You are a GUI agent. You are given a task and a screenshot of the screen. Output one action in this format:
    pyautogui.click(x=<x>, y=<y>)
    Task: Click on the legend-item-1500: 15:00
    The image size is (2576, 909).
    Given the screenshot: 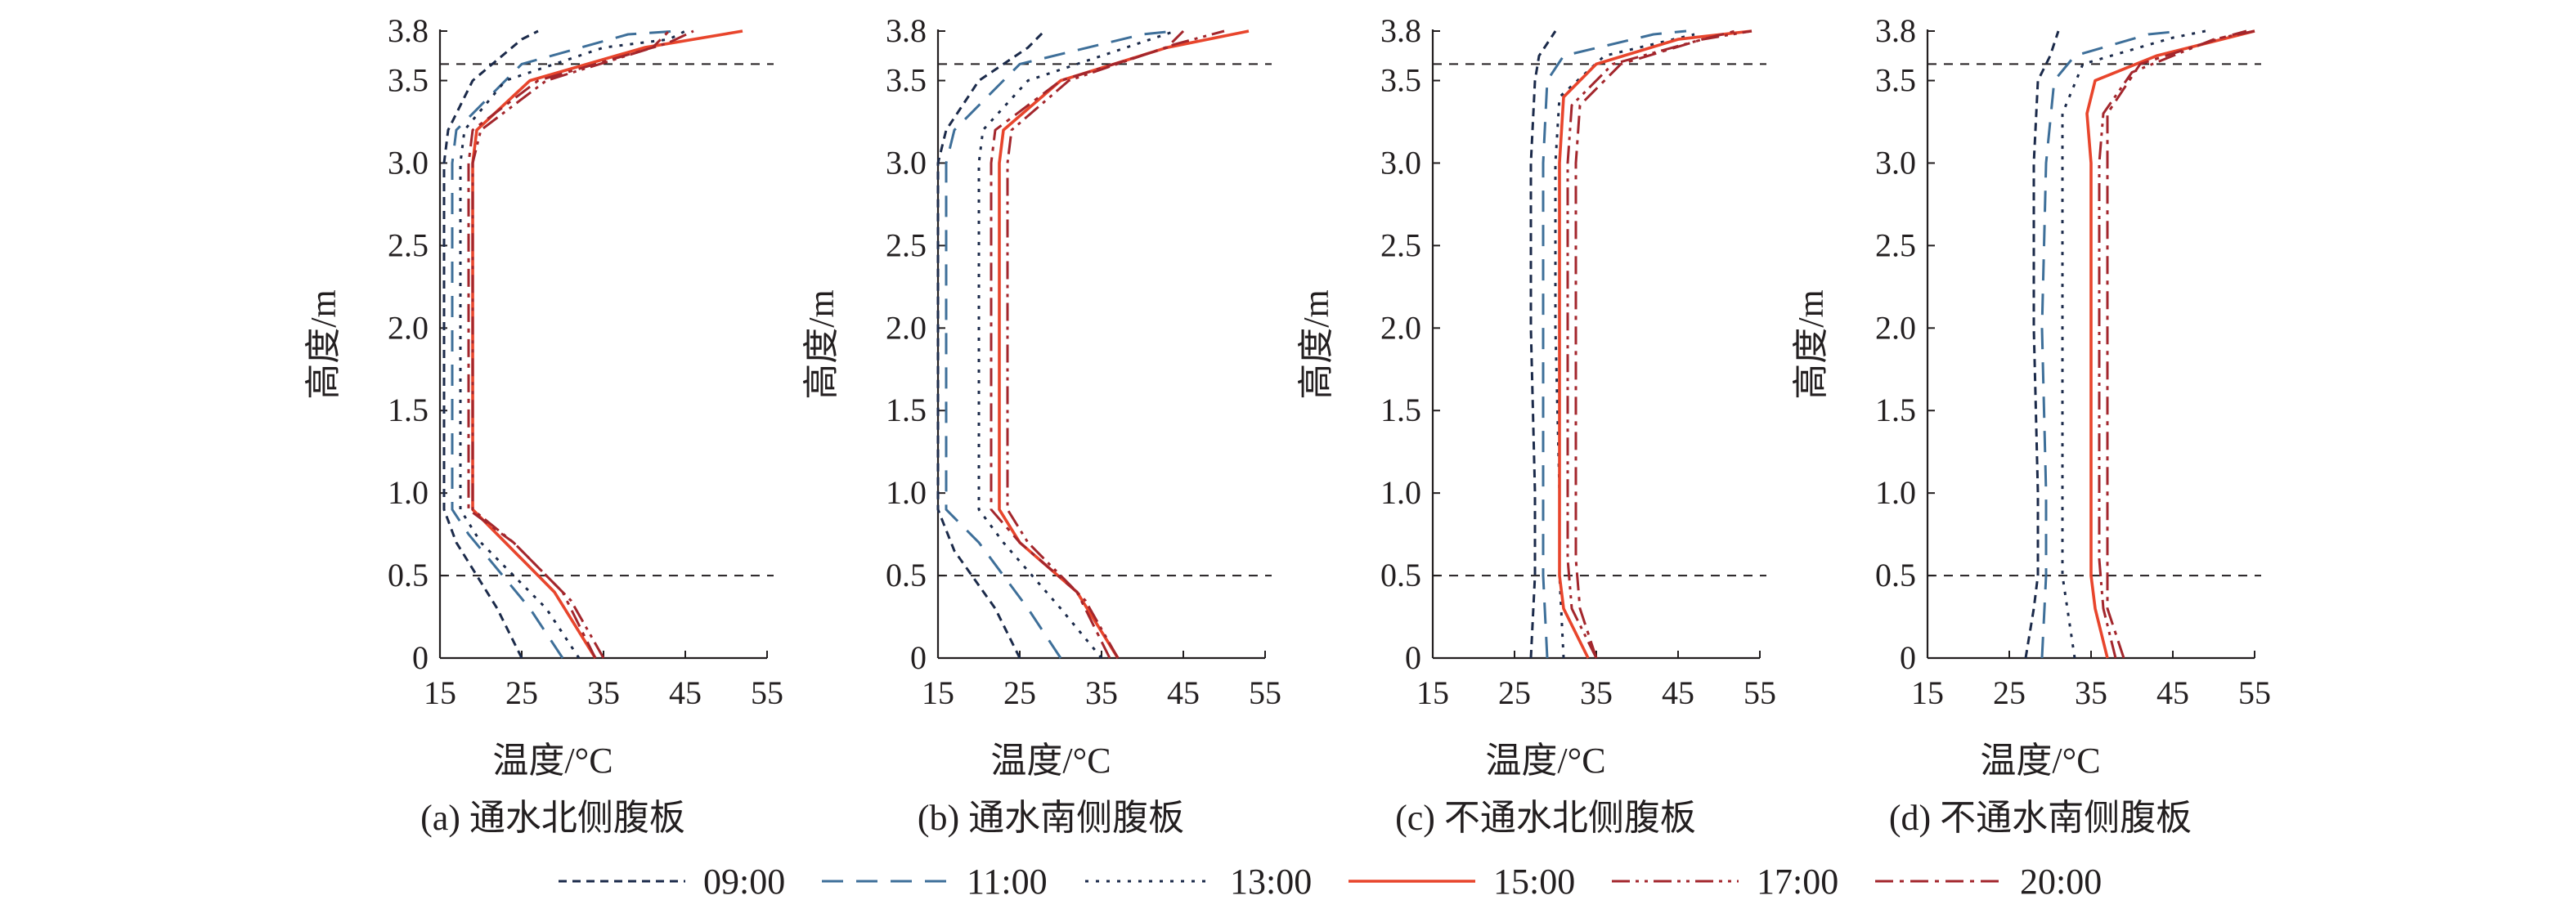 What is the action you would take?
    pyautogui.click(x=1462, y=882)
    